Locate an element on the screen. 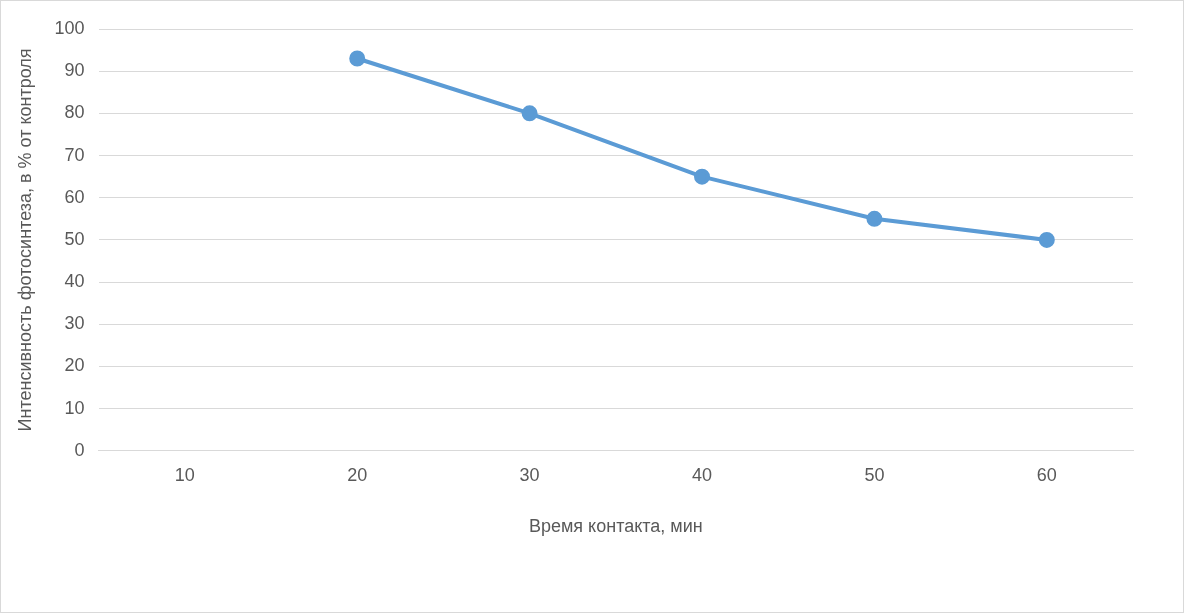 This screenshot has width=1184, height=613. x-tick-label: 10 is located at coordinates (184, 474).